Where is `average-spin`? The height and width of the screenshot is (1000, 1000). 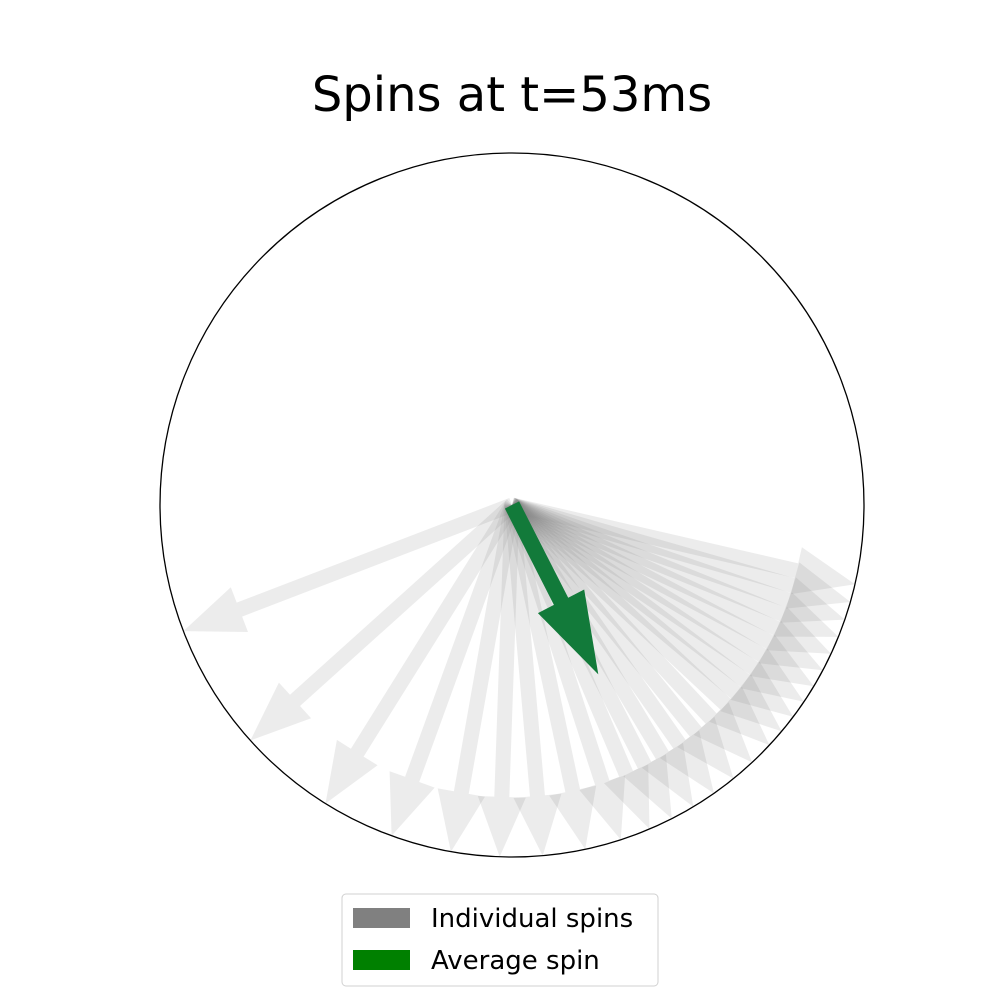
average-spin is located at coordinates (551, 588).